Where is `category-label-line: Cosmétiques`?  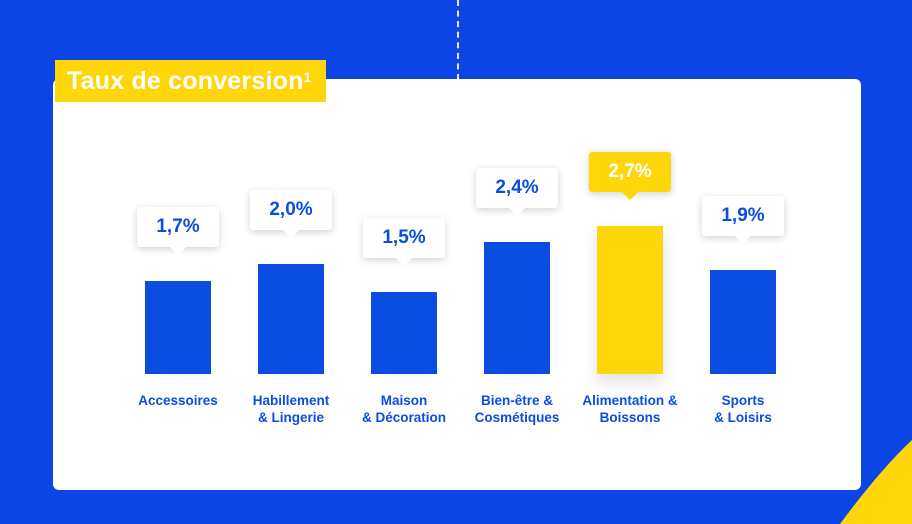 category-label-line: Cosmétiques is located at coordinates (517, 417).